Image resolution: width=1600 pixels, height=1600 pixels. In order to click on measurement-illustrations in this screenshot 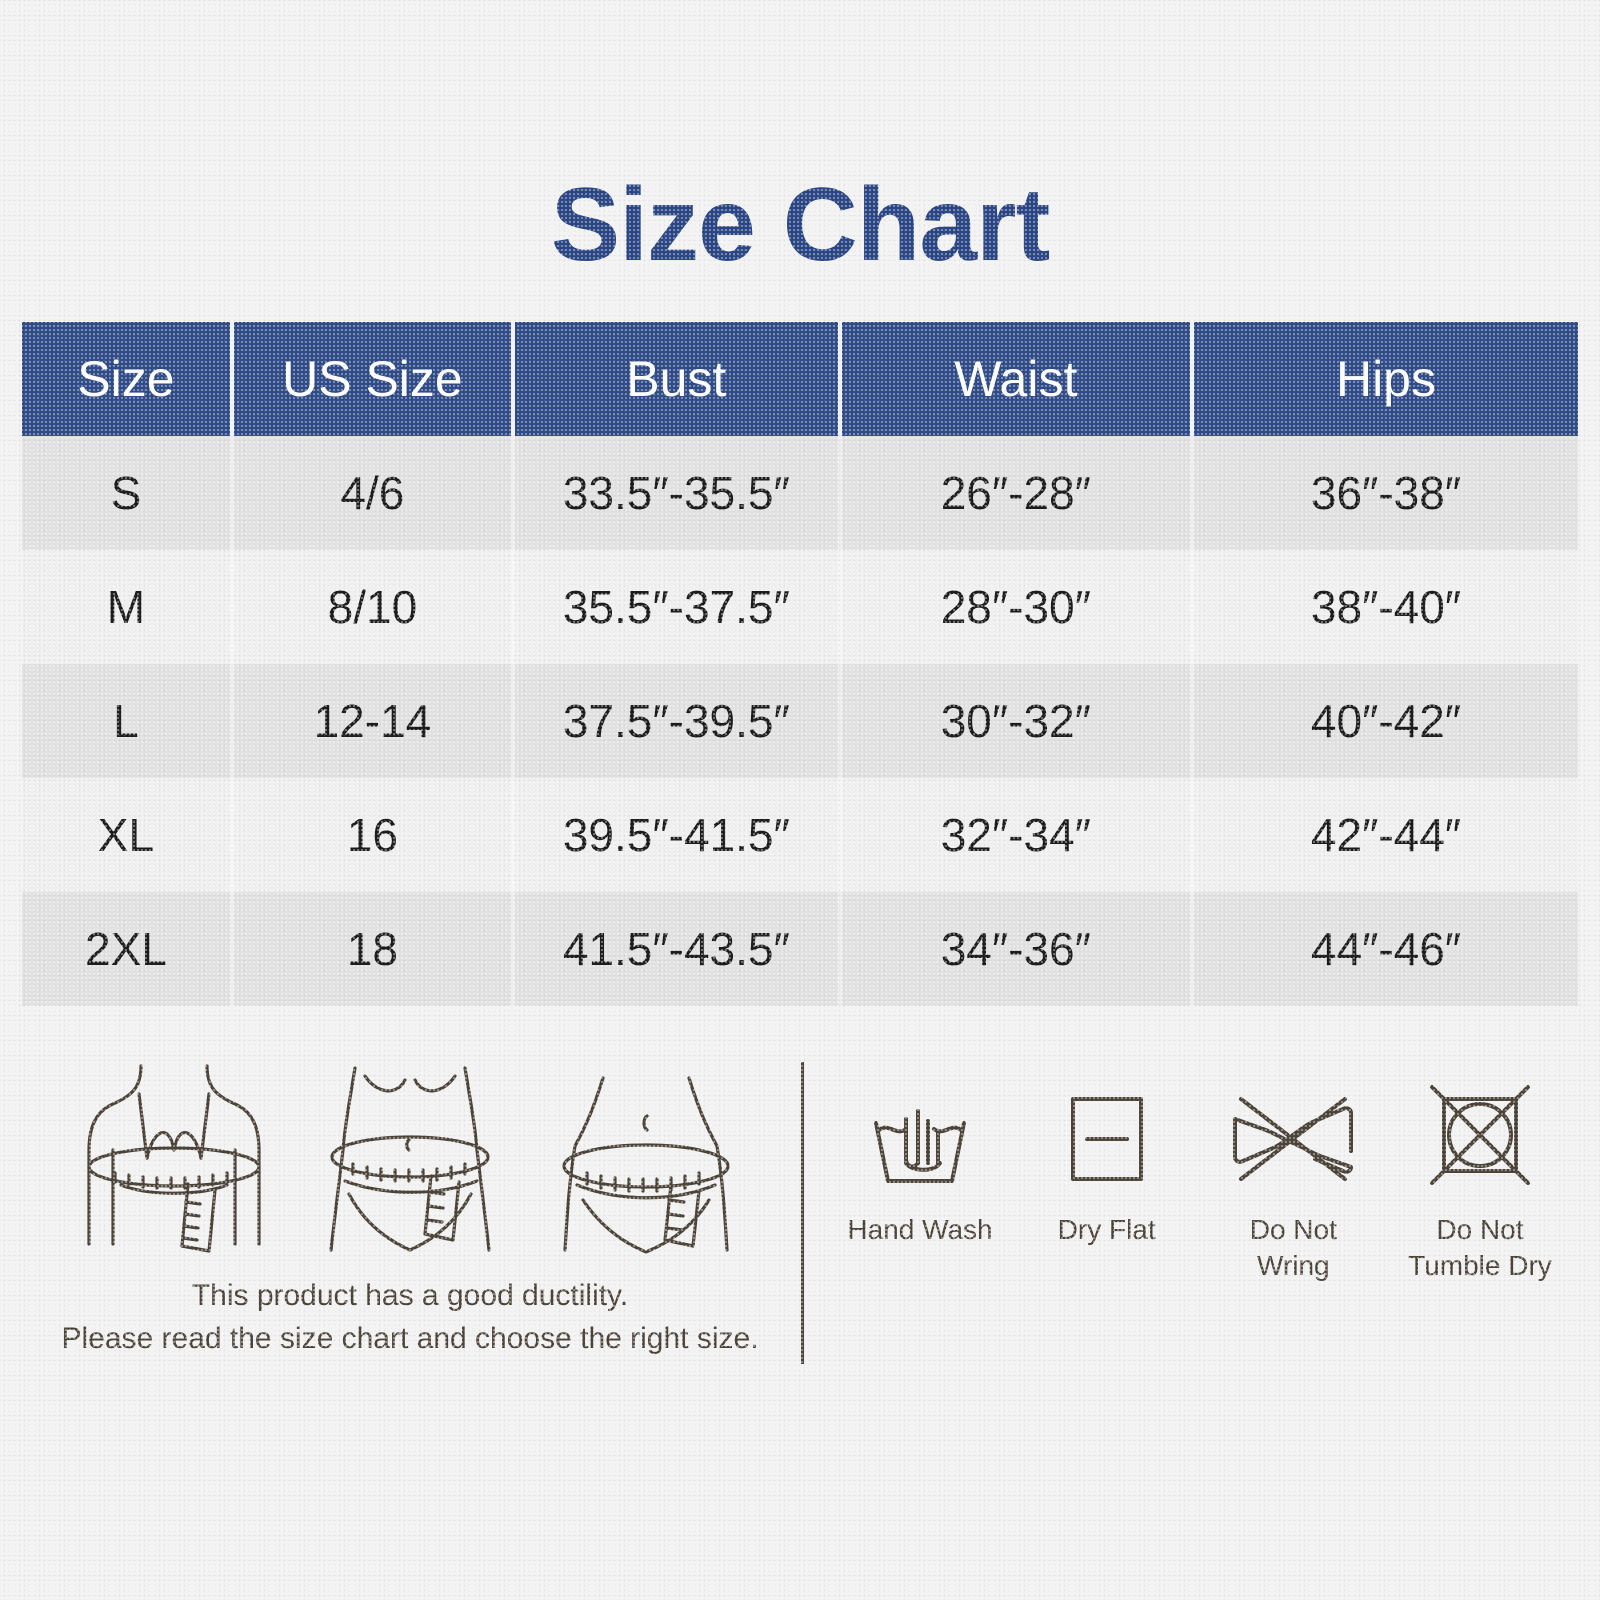, I will do `click(410, 1156)`.